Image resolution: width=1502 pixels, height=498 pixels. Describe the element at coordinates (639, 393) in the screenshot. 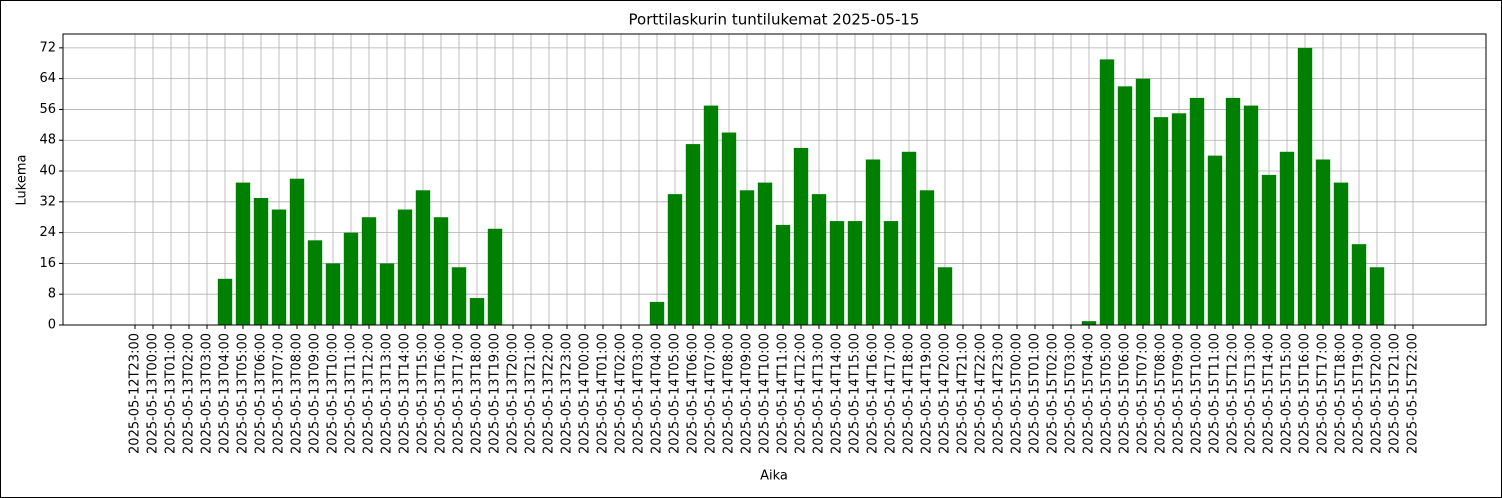

I see `x-tick-label: 2025-05-14T03:00` at that location.